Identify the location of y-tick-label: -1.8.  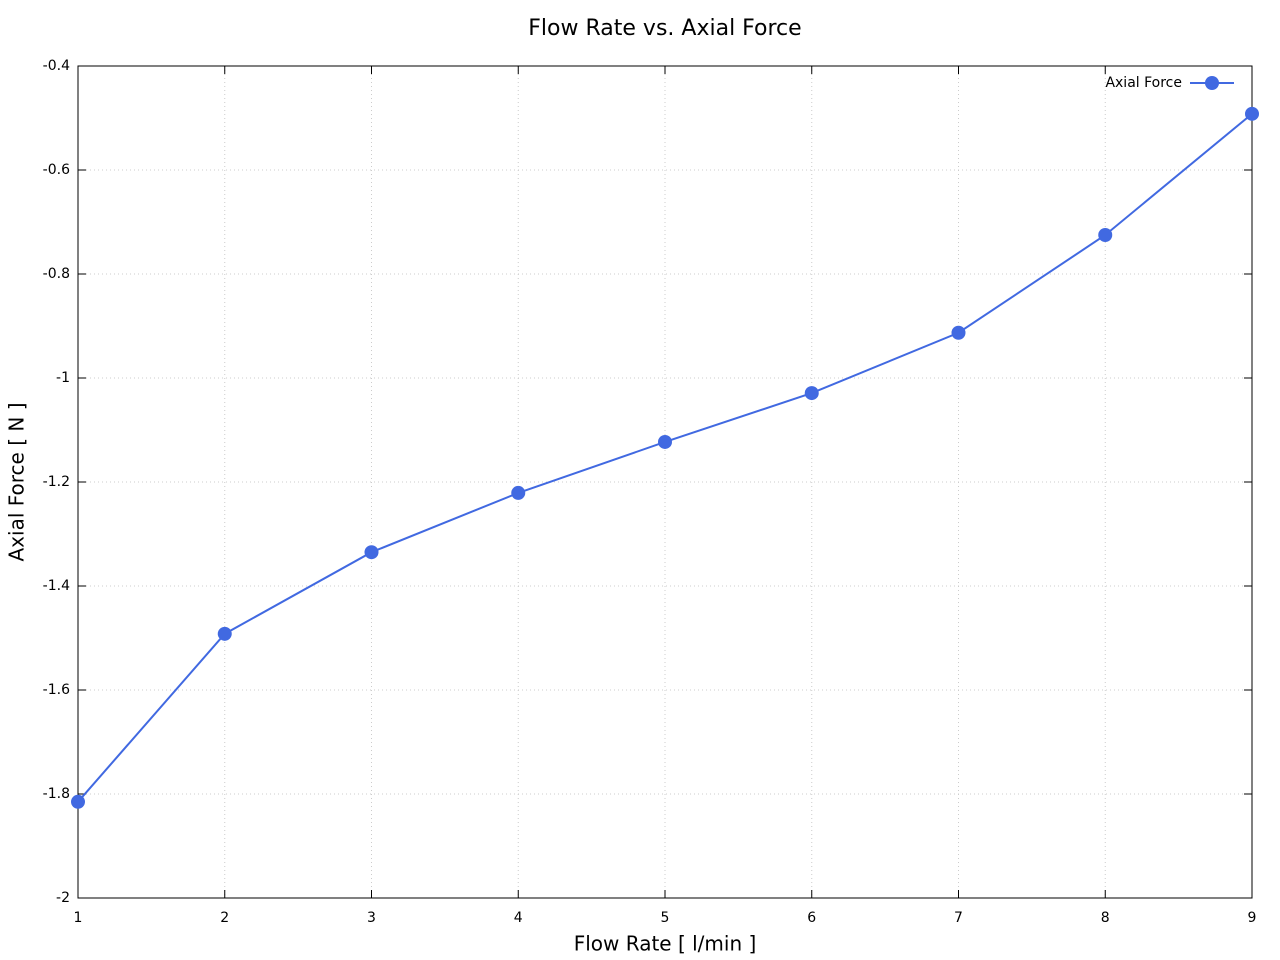
(56, 794).